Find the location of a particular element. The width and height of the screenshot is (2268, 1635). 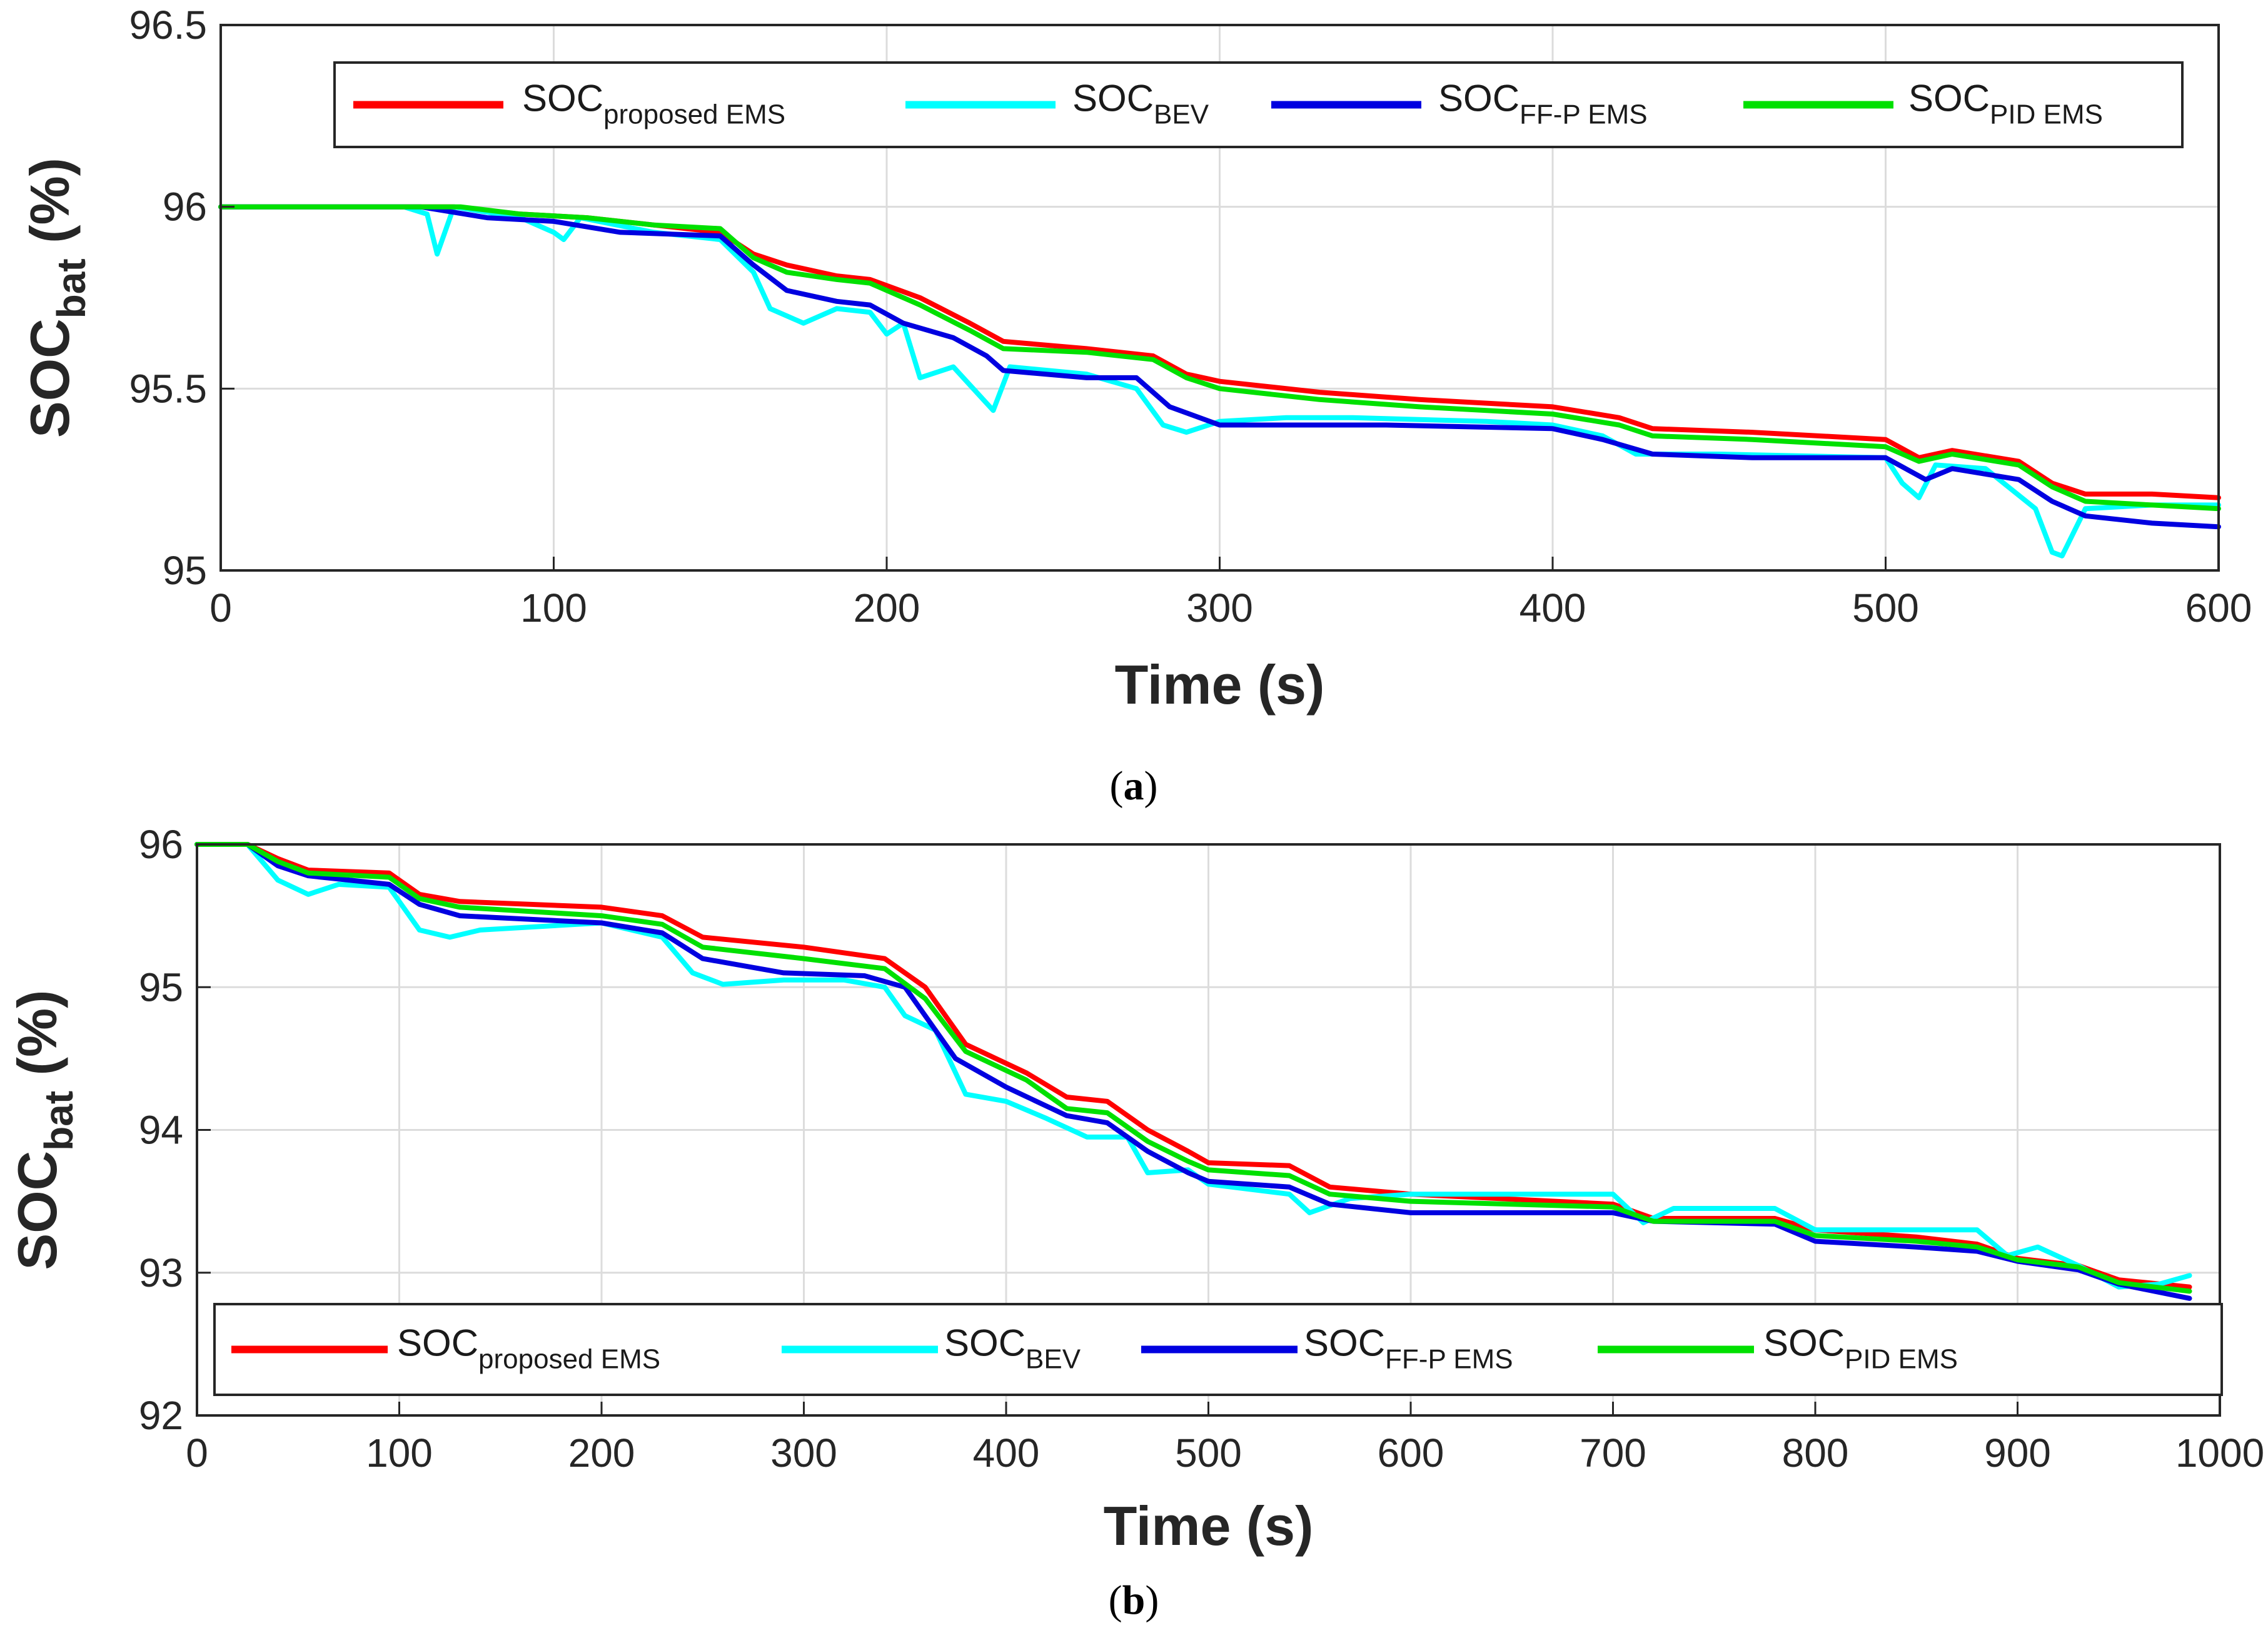

caption-letter: a is located at coordinates (1134, 786).